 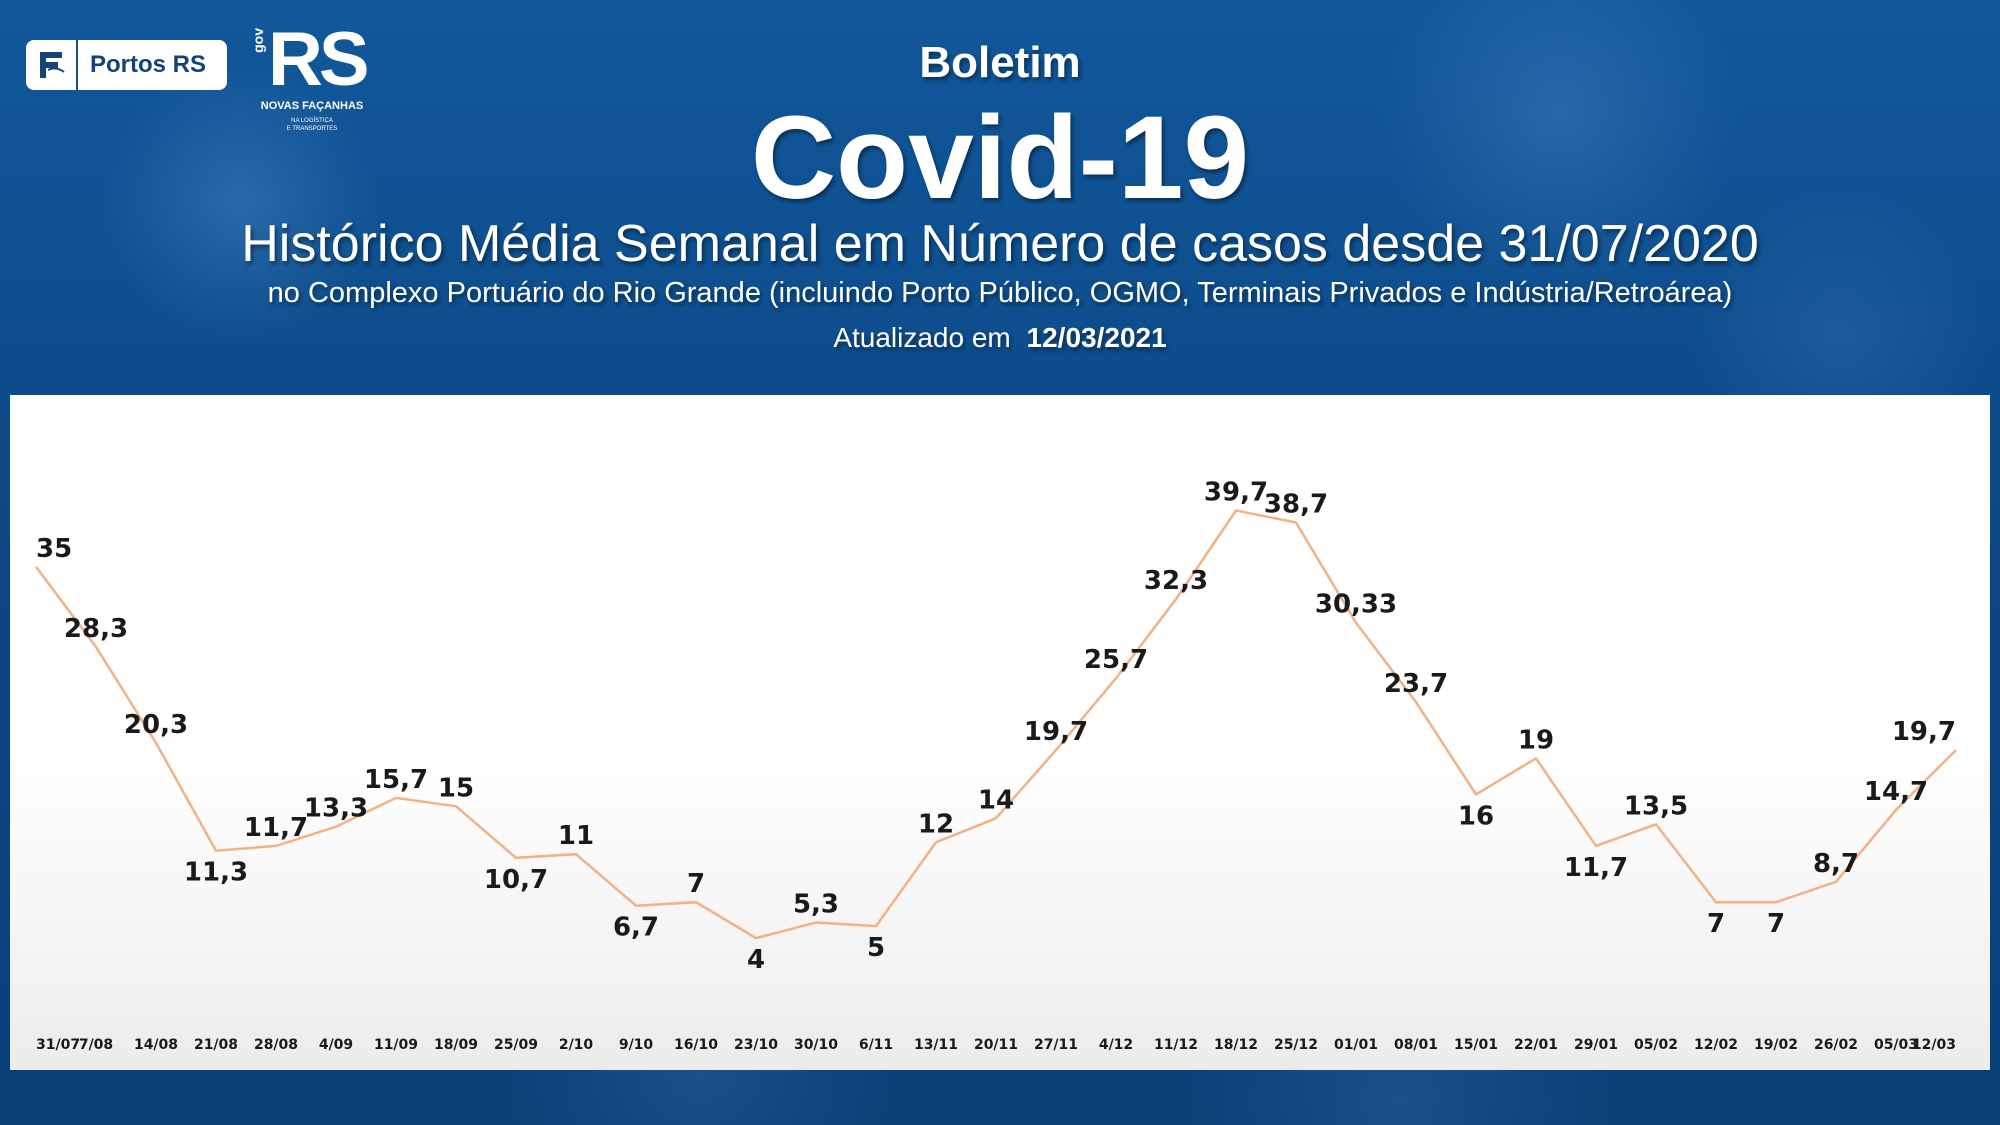 I want to click on x-tick-label: 4/12, so click(x=1116, y=1045).